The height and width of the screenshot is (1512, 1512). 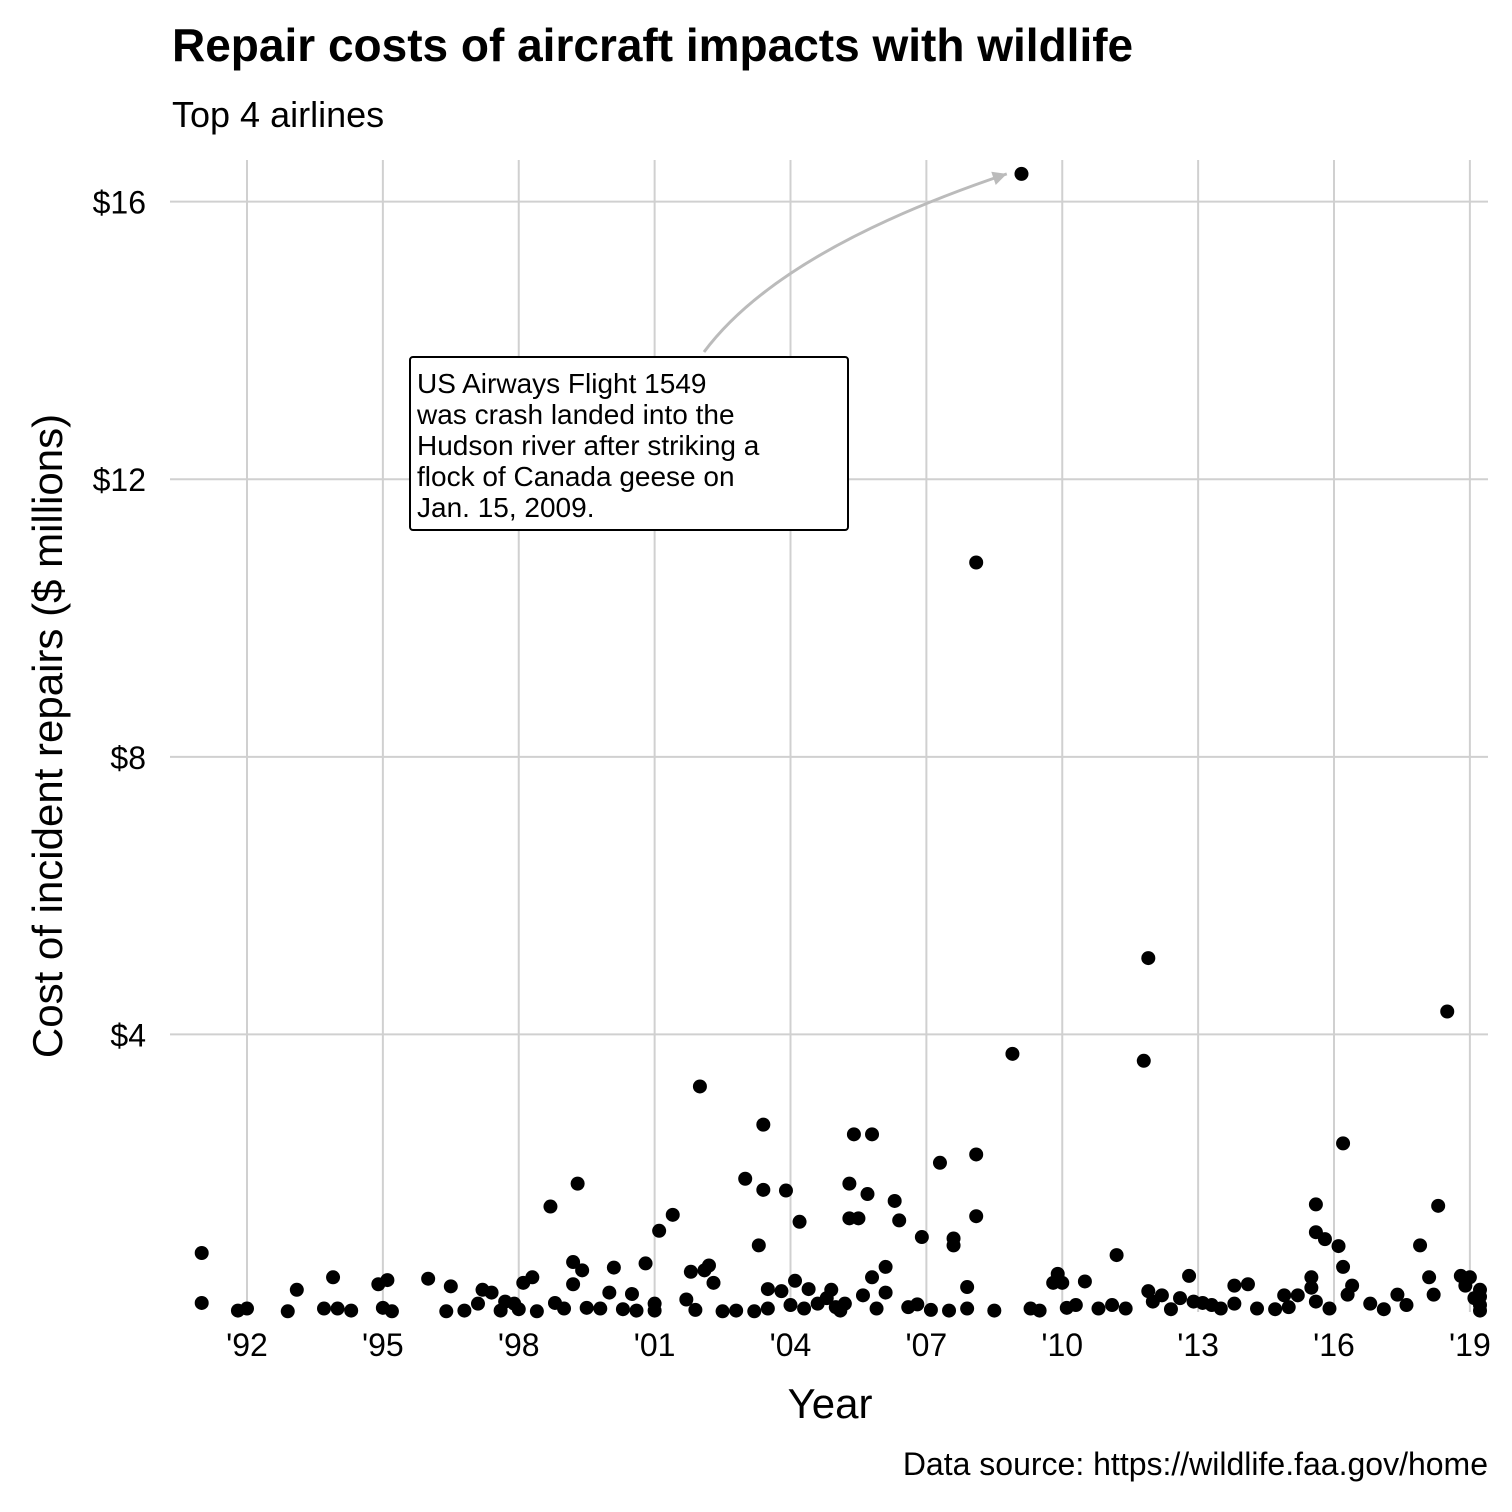 I want to click on y-tick-label: $8, so click(x=128, y=758).